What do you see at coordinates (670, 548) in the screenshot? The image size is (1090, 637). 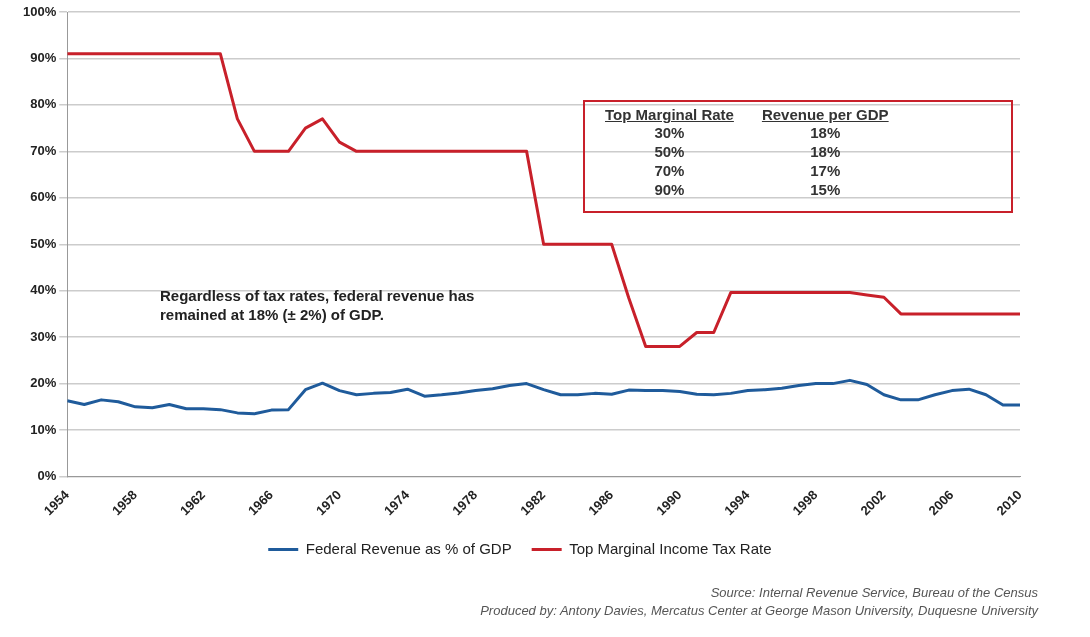 I see `legend-label: Top Marginal Income Tax Rate` at bounding box center [670, 548].